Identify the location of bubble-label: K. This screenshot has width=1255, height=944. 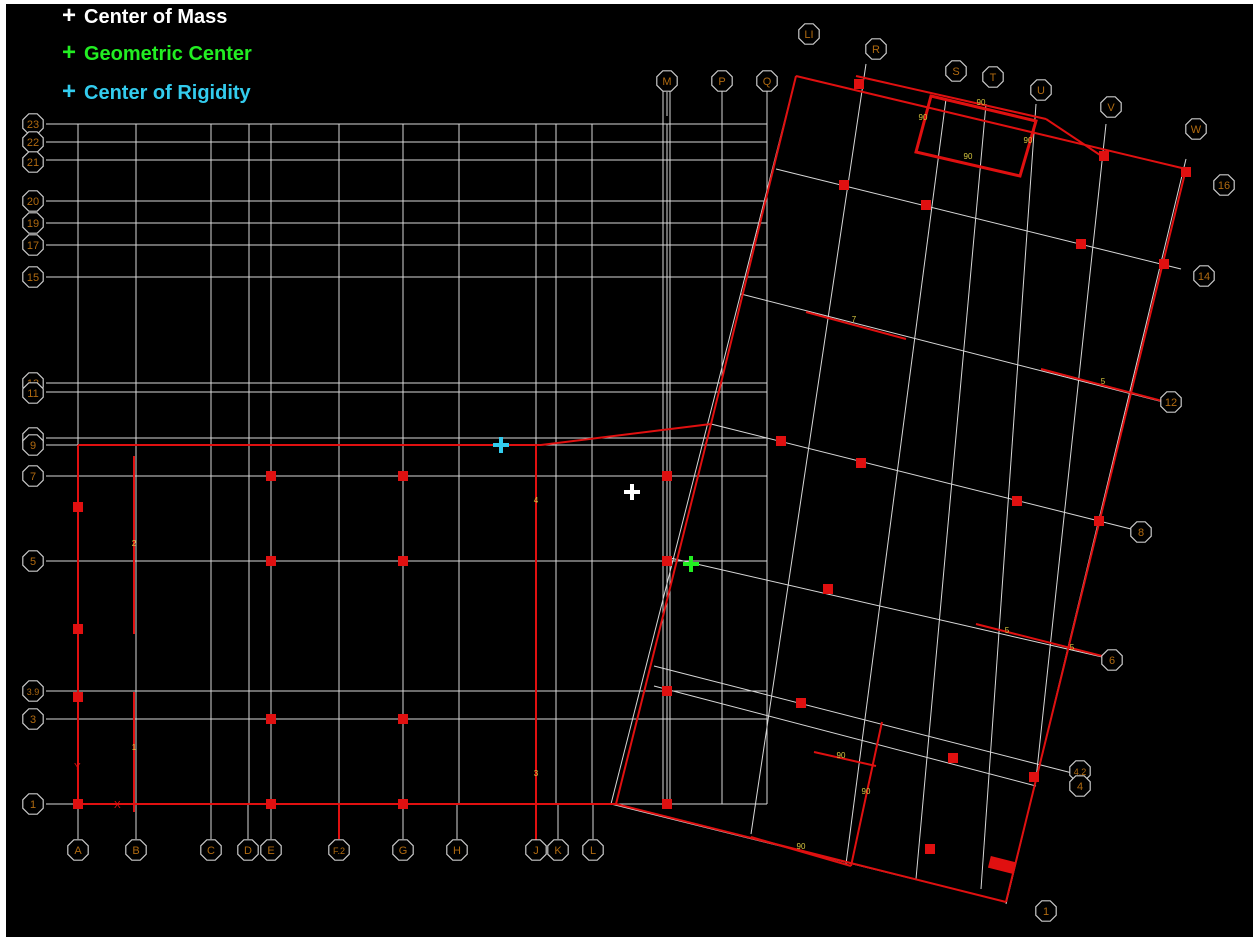
(558, 851).